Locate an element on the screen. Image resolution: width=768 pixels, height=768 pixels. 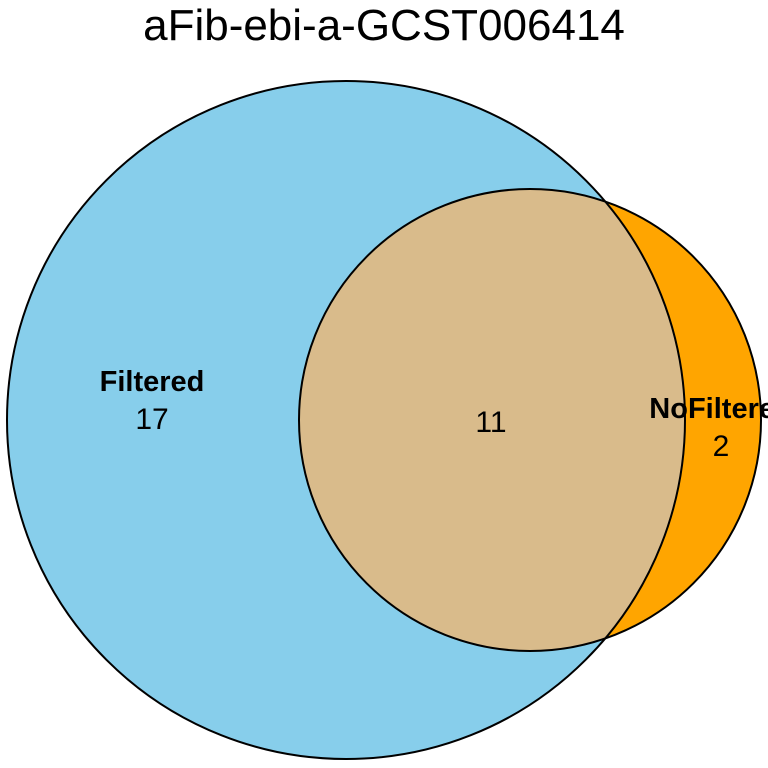
figure-title: aFib-ebi-a-GCST006414 is located at coordinates (384, 25).